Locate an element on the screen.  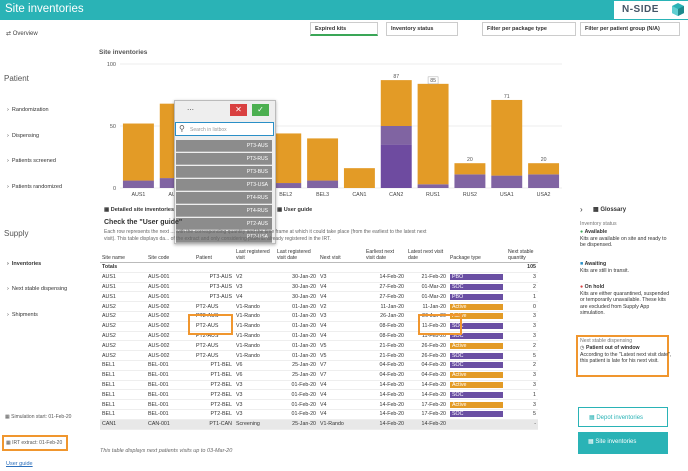
col-site-code: Site code is located at coordinates (170, 255).